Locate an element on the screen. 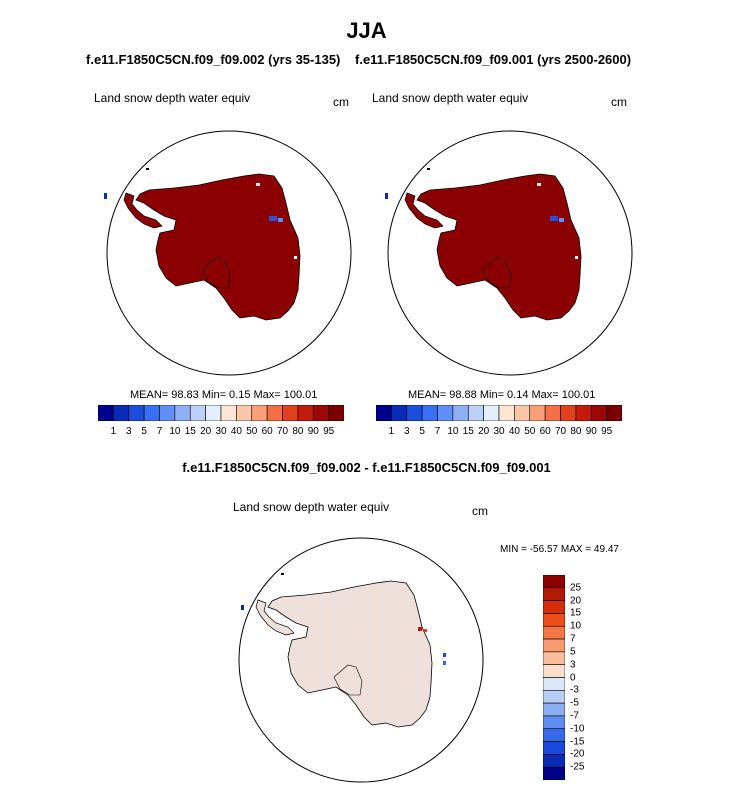  left-panel-title: f.e11.F1850C5CN.f09_f09.002 (yrs 35-135) is located at coordinates (213, 59).